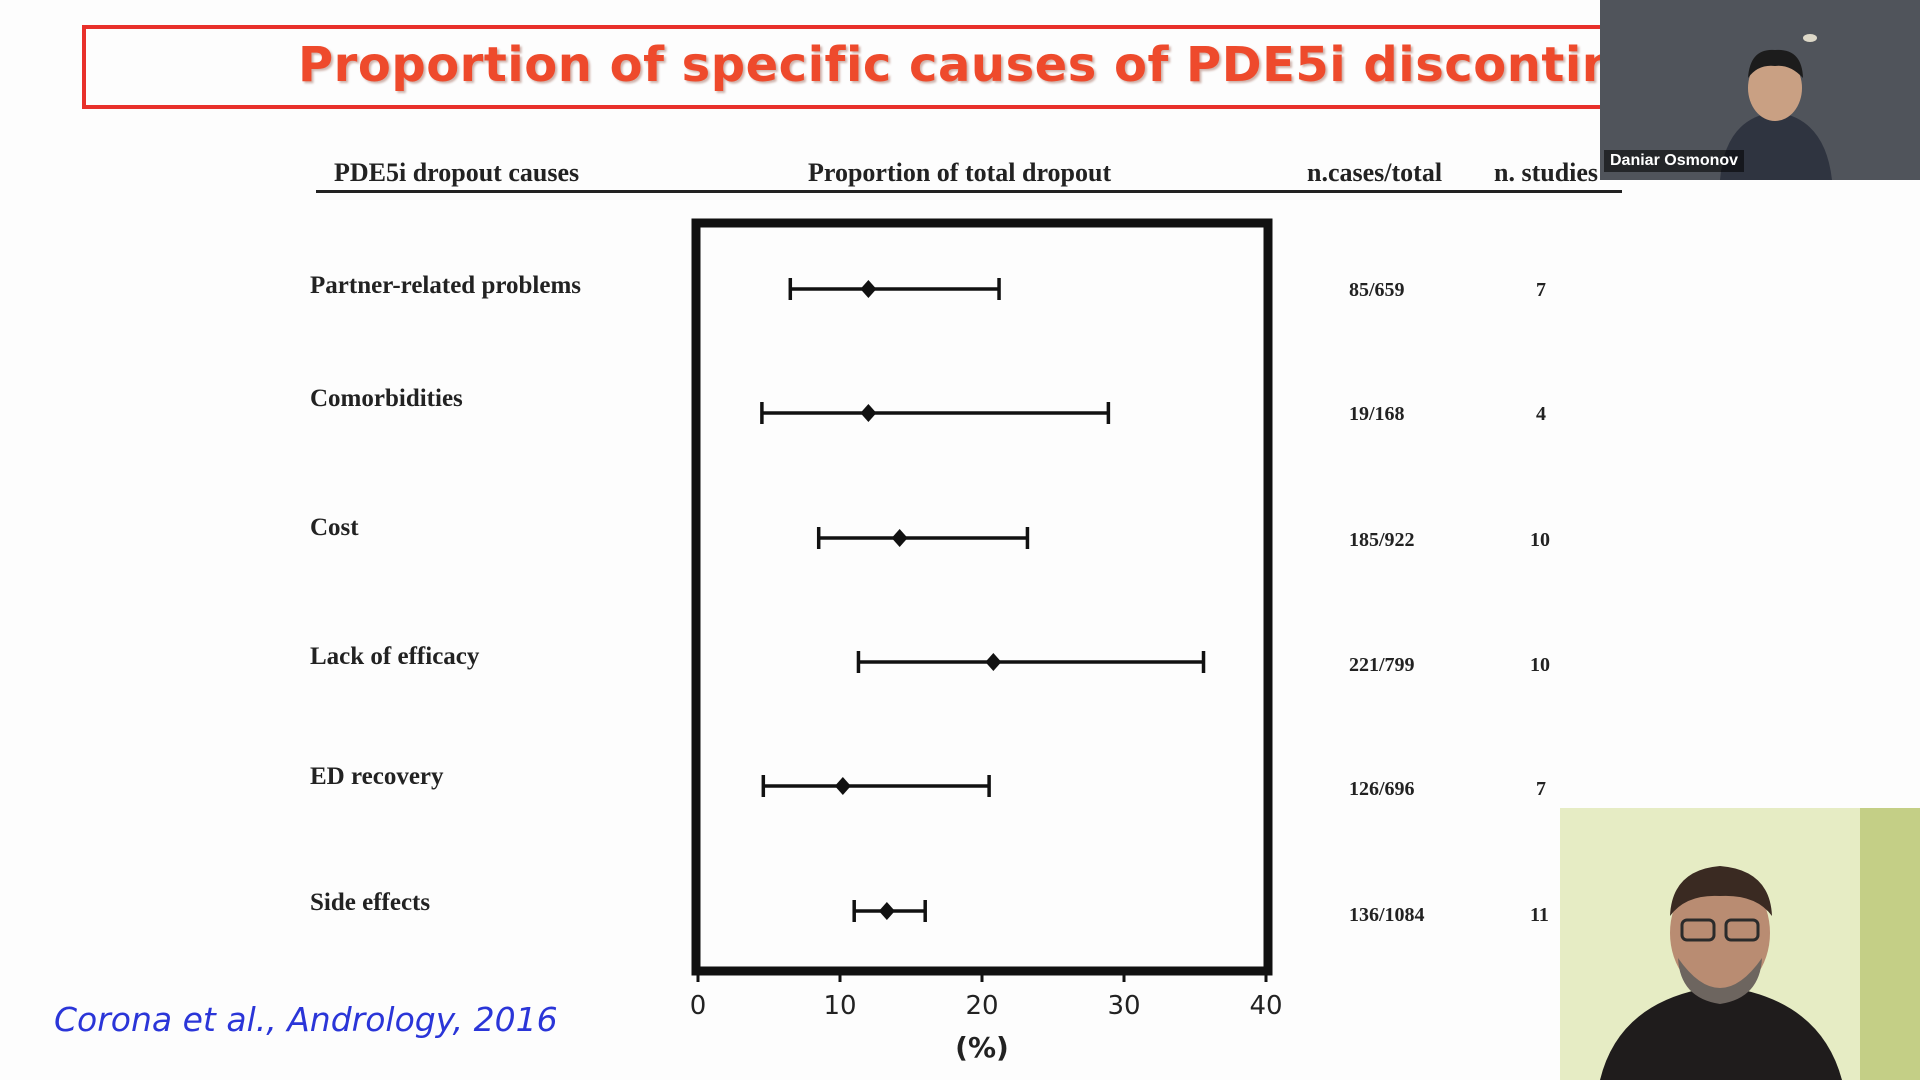 Image resolution: width=1920 pixels, height=1080 pixels. I want to click on nstudies-value: 11, so click(1539, 915).